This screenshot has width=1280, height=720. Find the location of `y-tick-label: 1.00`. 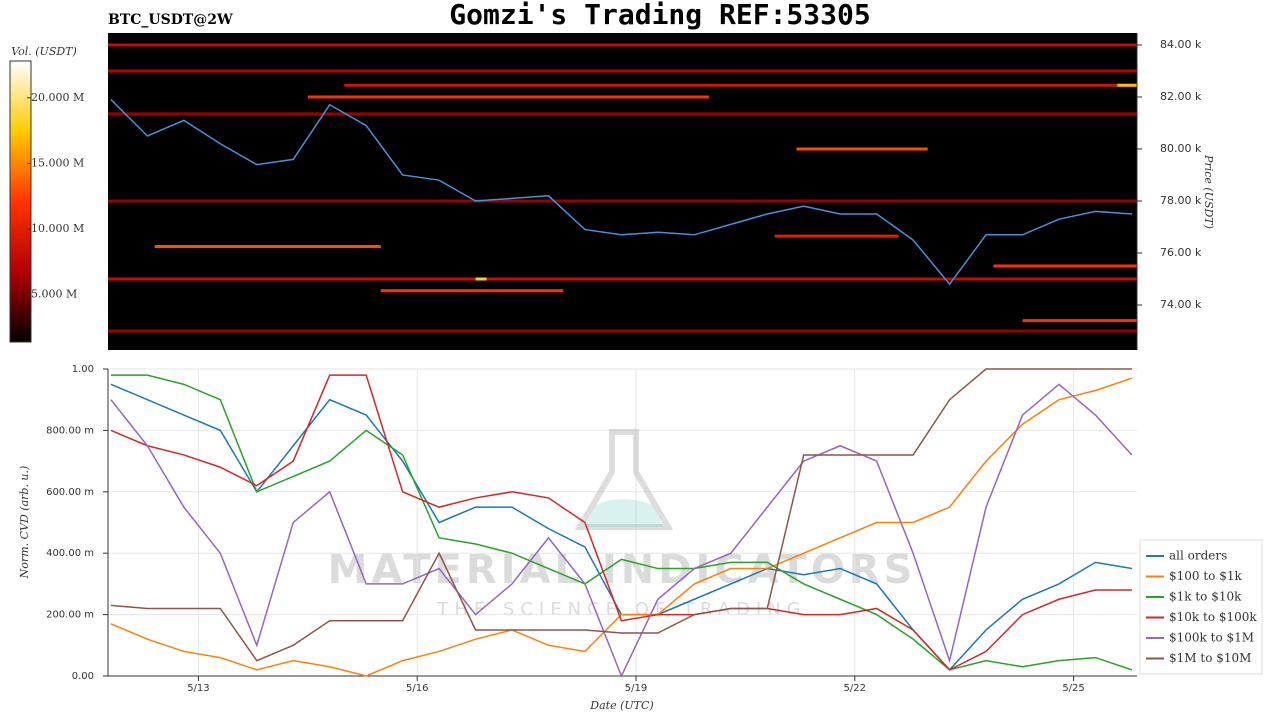

y-tick-label: 1.00 is located at coordinates (83, 369).